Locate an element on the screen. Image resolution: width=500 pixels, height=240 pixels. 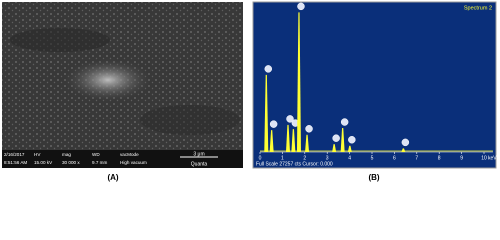
x-tick-label: 6 is located at coordinates (394, 158).